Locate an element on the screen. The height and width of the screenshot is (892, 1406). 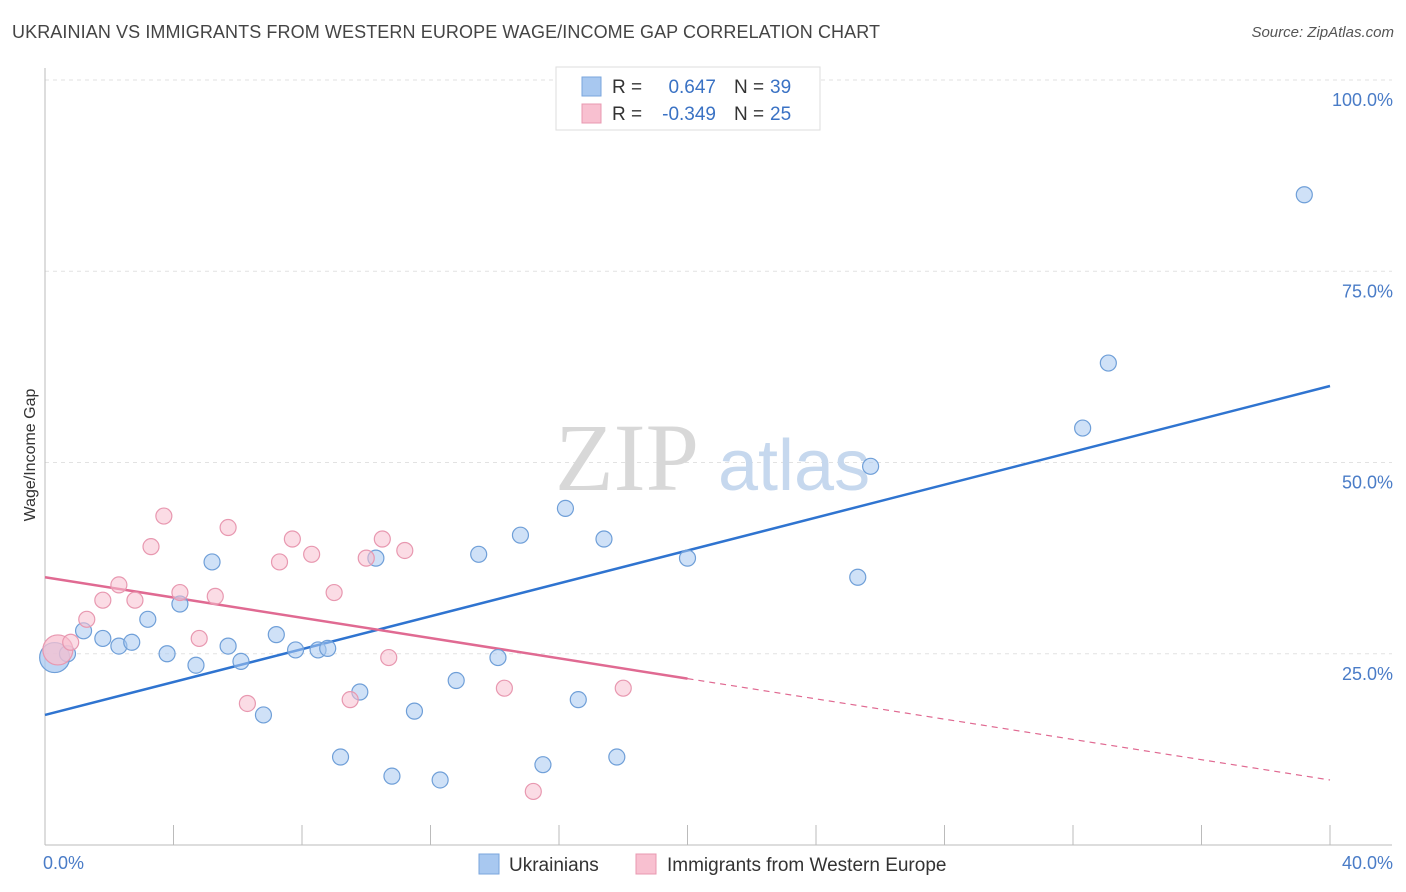
legend-swatch-immigrants is located at coordinates (591, 113).